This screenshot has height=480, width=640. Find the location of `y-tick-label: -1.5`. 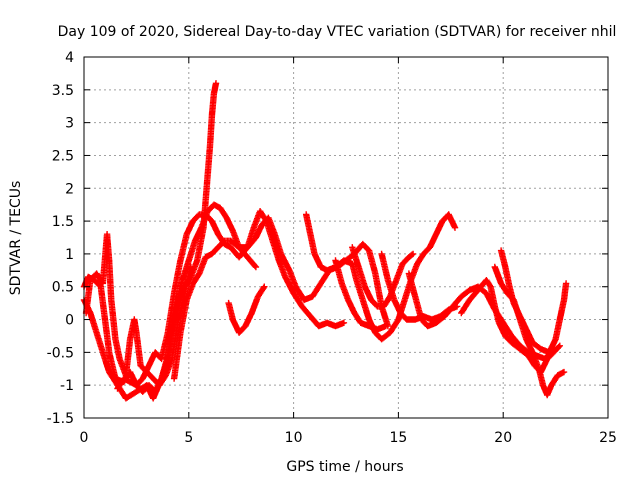

y-tick-label: -1.5 is located at coordinates (60, 419).